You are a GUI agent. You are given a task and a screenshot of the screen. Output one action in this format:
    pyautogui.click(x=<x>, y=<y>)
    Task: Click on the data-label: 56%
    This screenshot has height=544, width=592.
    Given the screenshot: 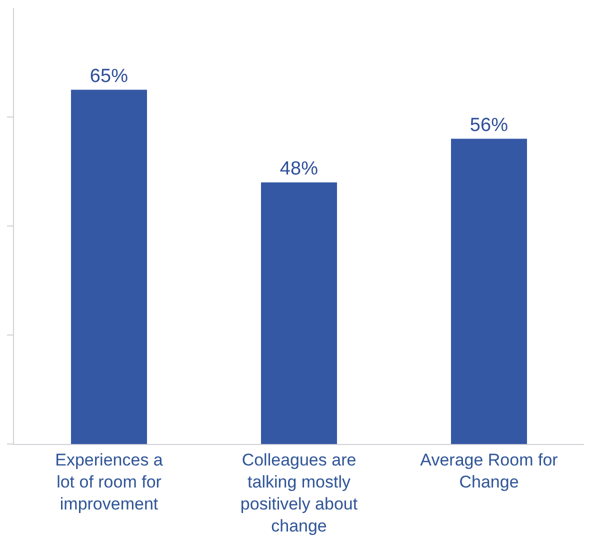 What is the action you would take?
    pyautogui.click(x=489, y=125)
    